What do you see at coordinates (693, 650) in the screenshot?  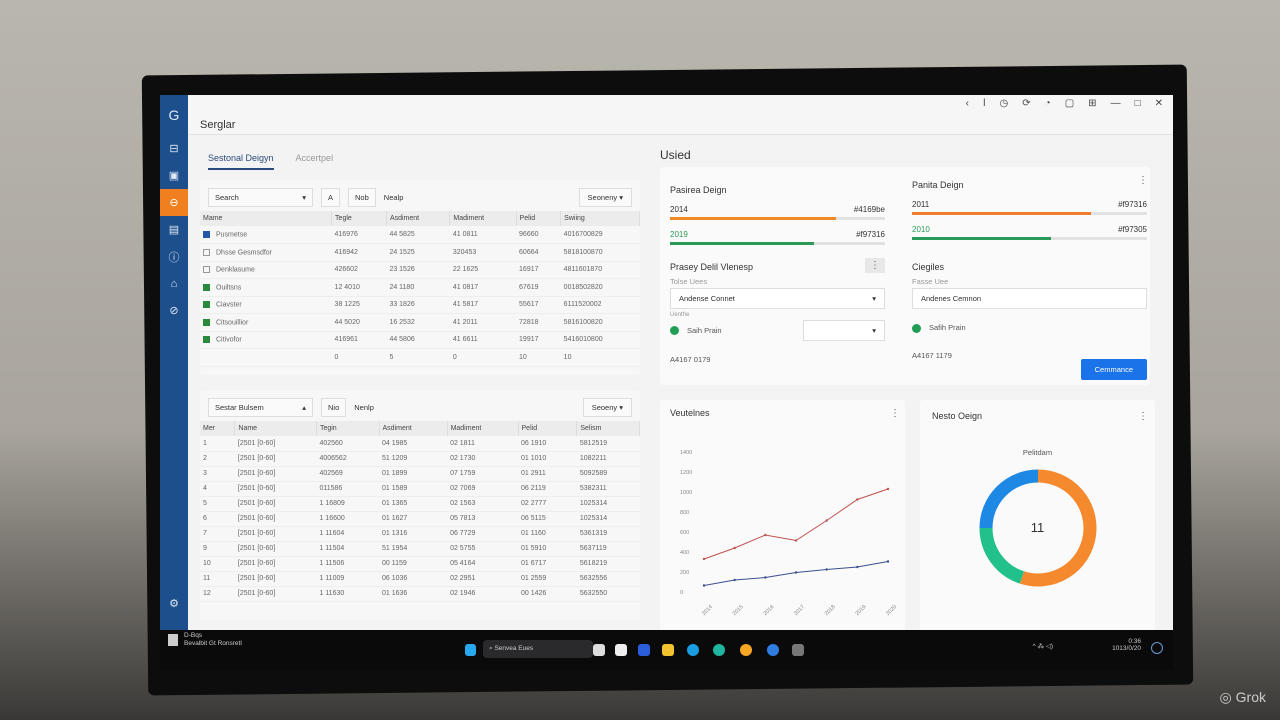 I see `edge-icon` at bounding box center [693, 650].